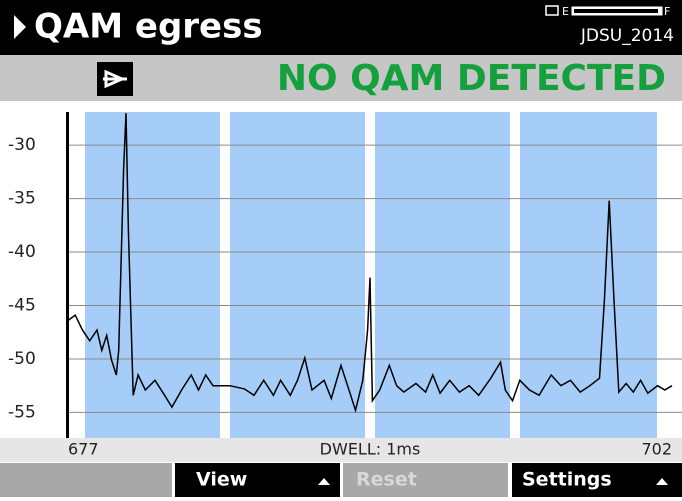 The height and width of the screenshot is (501, 682). What do you see at coordinates (386, 480) in the screenshot?
I see `softkey-label: Reset` at bounding box center [386, 480].